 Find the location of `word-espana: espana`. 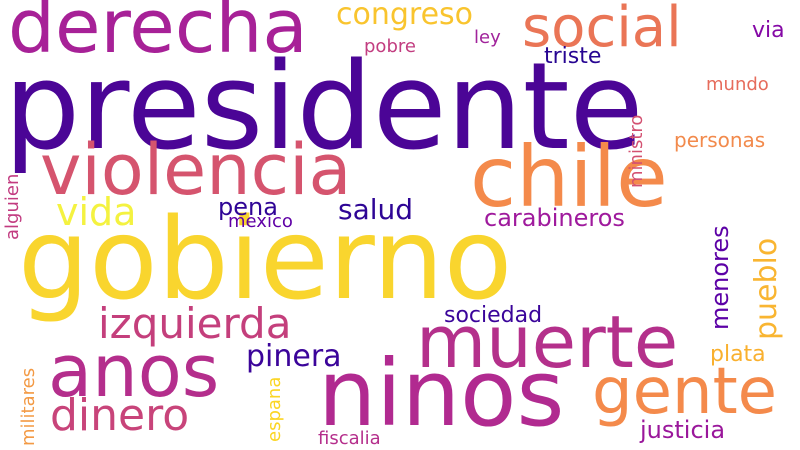

word-espana: espana is located at coordinates (274, 409).